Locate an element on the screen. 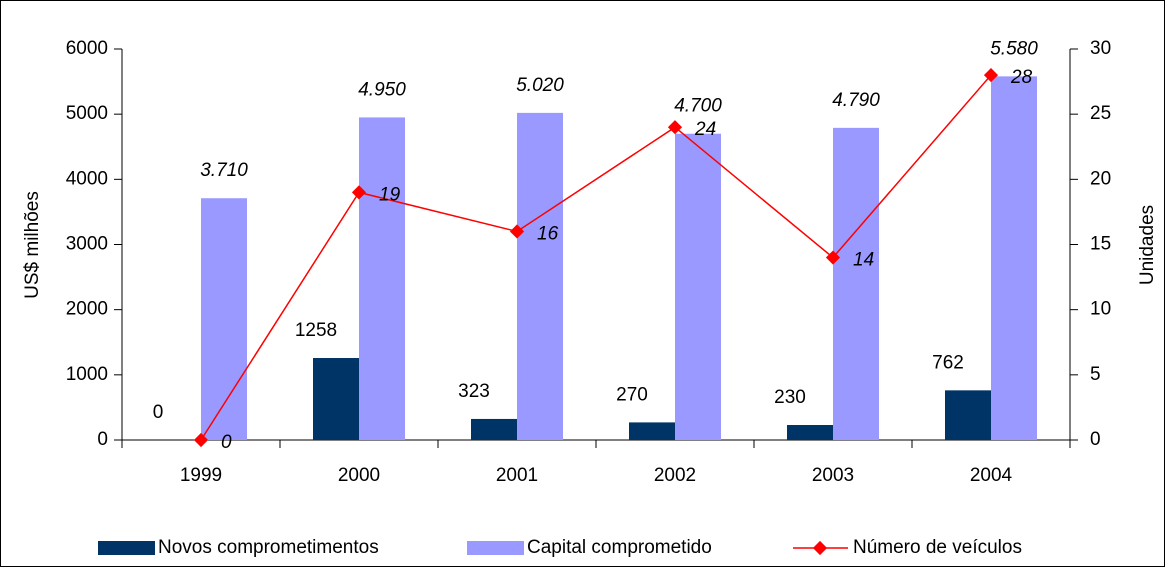  y-tick-label: 3000 is located at coordinates (87, 244).